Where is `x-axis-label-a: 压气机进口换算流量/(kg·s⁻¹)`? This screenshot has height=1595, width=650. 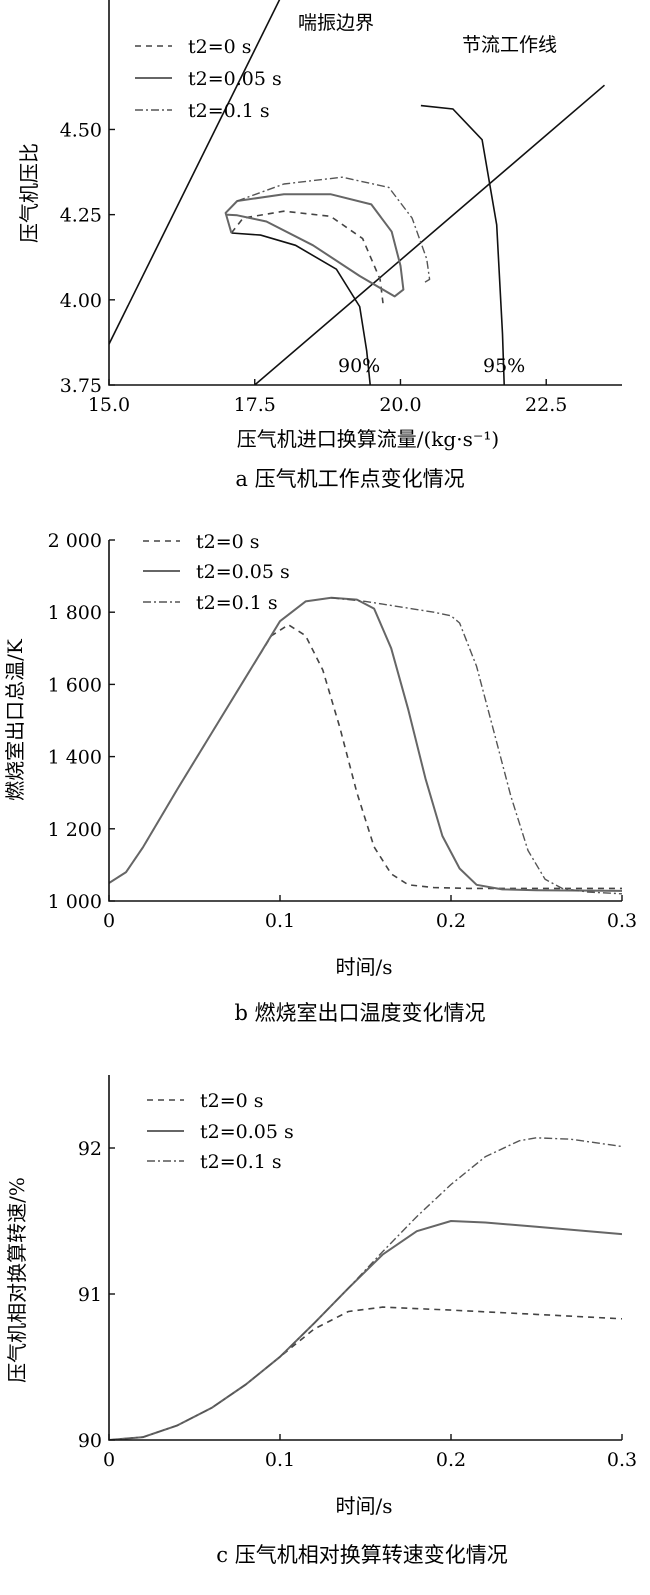 x-axis-label-a: 压气机进口换算流量/(kg·s⁻¹) is located at coordinates (368, 439).